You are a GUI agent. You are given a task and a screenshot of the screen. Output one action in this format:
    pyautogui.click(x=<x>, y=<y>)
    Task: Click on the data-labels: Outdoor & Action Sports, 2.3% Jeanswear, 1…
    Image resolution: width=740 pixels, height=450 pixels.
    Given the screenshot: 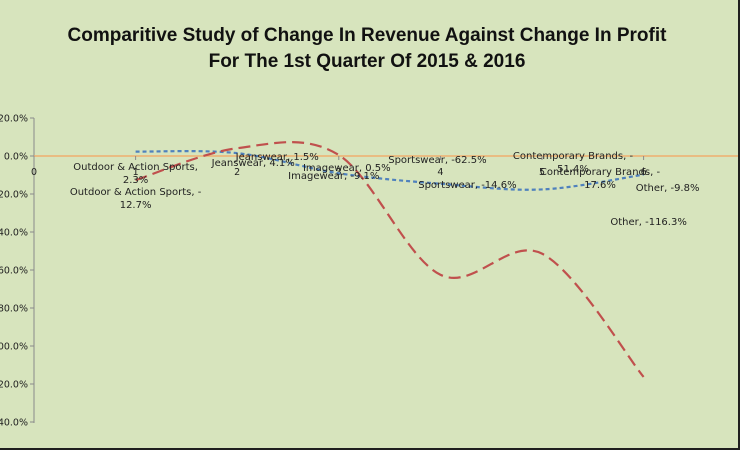 What is the action you would take?
    pyautogui.click(x=385, y=189)
    